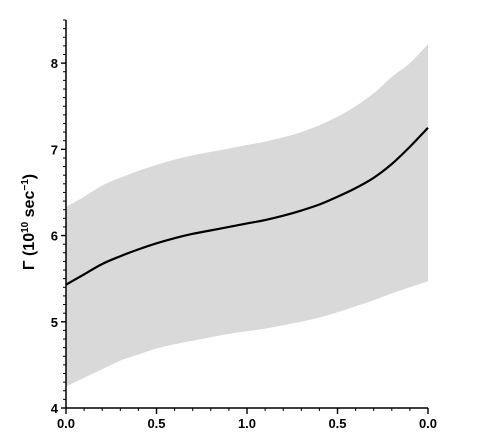  What do you see at coordinates (54, 63) in the screenshot?
I see `y-tick-label: 8` at bounding box center [54, 63].